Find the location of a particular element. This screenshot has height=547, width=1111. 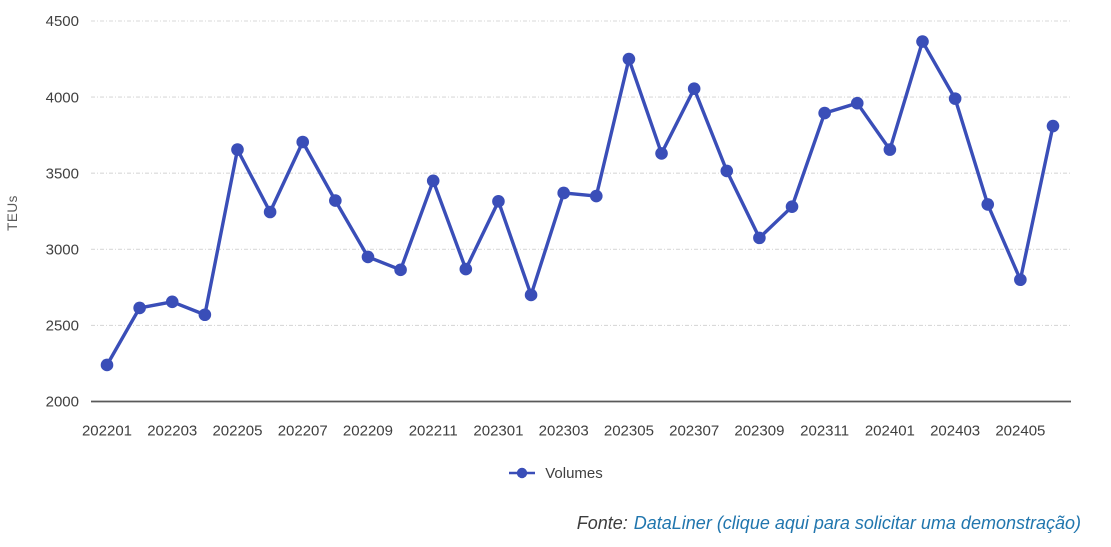

x-tick-label: 202307 is located at coordinates (694, 431).